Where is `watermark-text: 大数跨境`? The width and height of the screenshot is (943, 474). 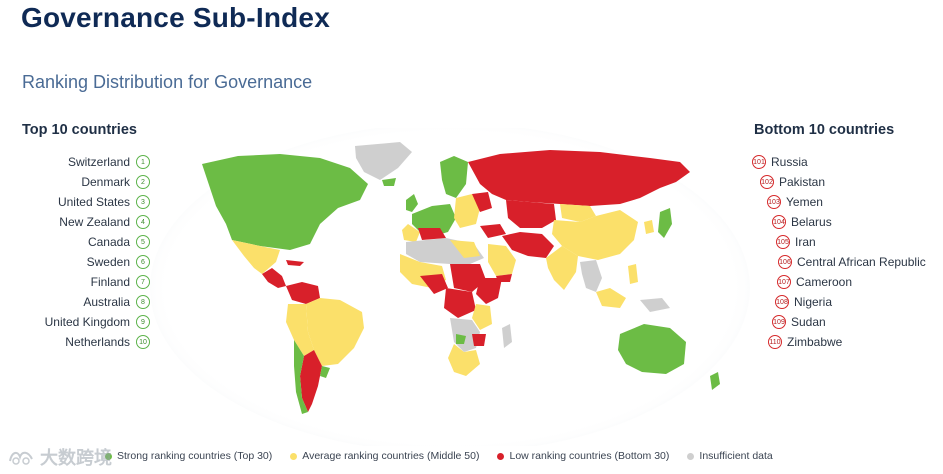 watermark-text: 大数跨境 is located at coordinates (76, 458).